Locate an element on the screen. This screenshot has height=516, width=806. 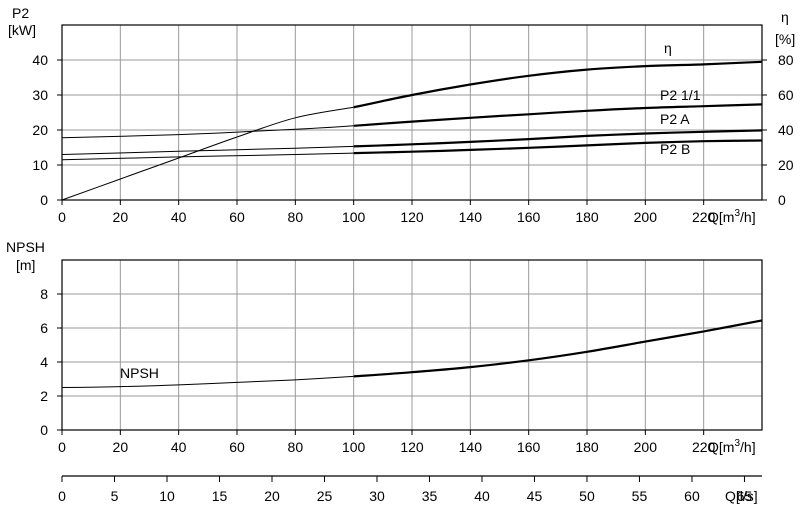
npsh-axis-name: NPSH is located at coordinates (25, 247).